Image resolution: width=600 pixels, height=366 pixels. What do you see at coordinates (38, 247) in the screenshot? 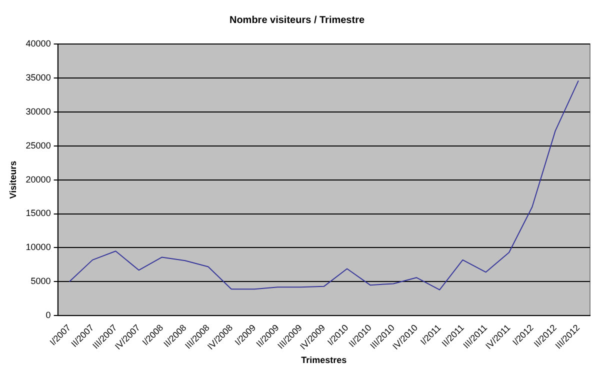
I see `y-tick-label: 10000` at bounding box center [38, 247].